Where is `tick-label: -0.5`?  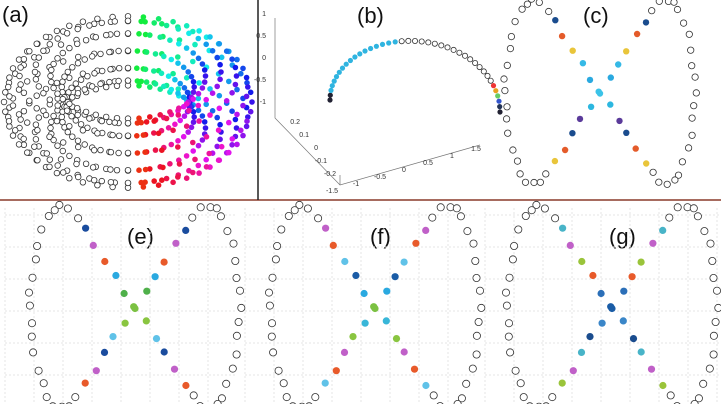 tick-label: -0.5 is located at coordinates (380, 177).